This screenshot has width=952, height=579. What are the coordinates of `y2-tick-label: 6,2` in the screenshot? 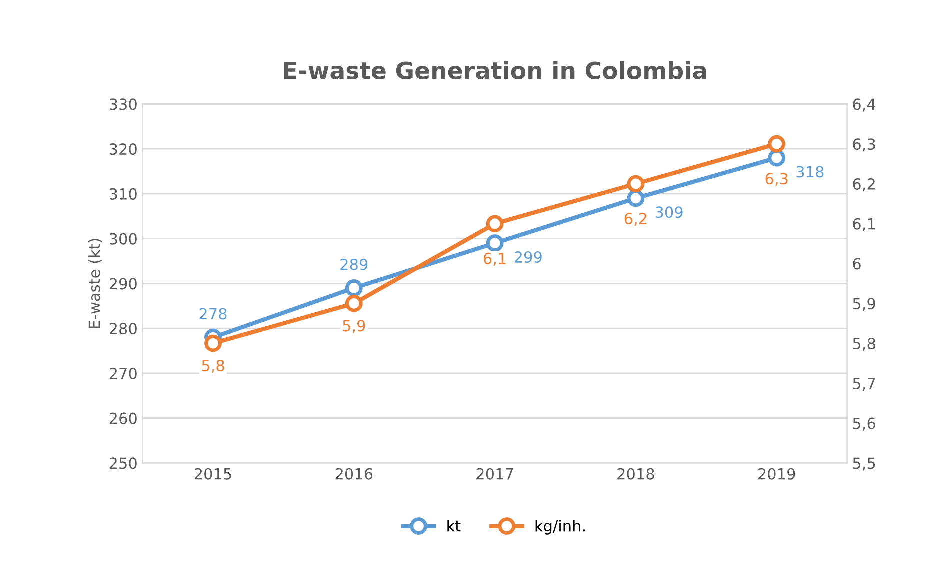 It's located at (864, 185).